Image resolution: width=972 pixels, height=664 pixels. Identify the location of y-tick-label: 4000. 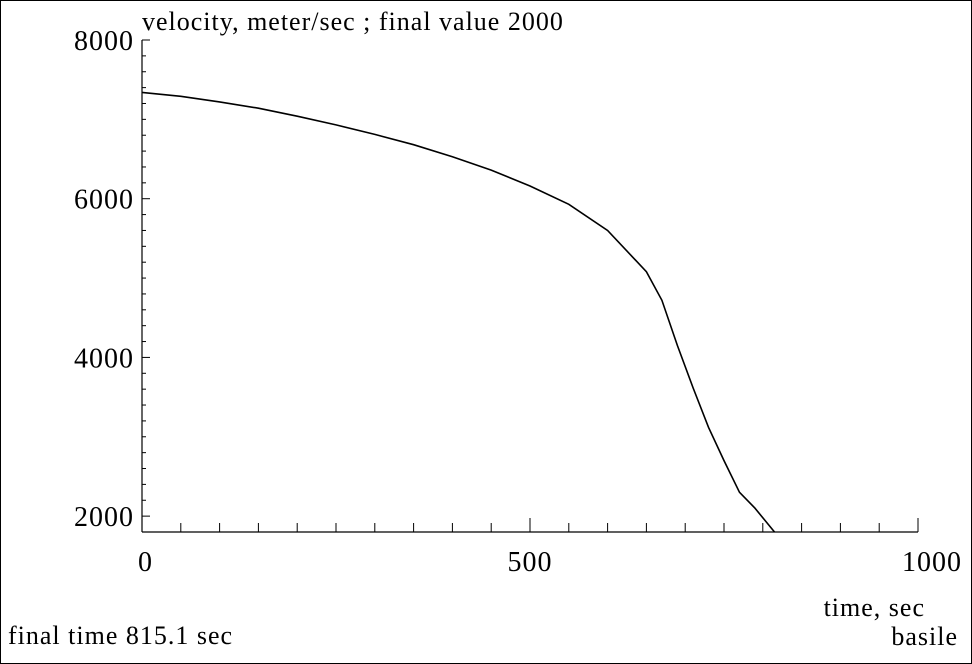
(104, 358).